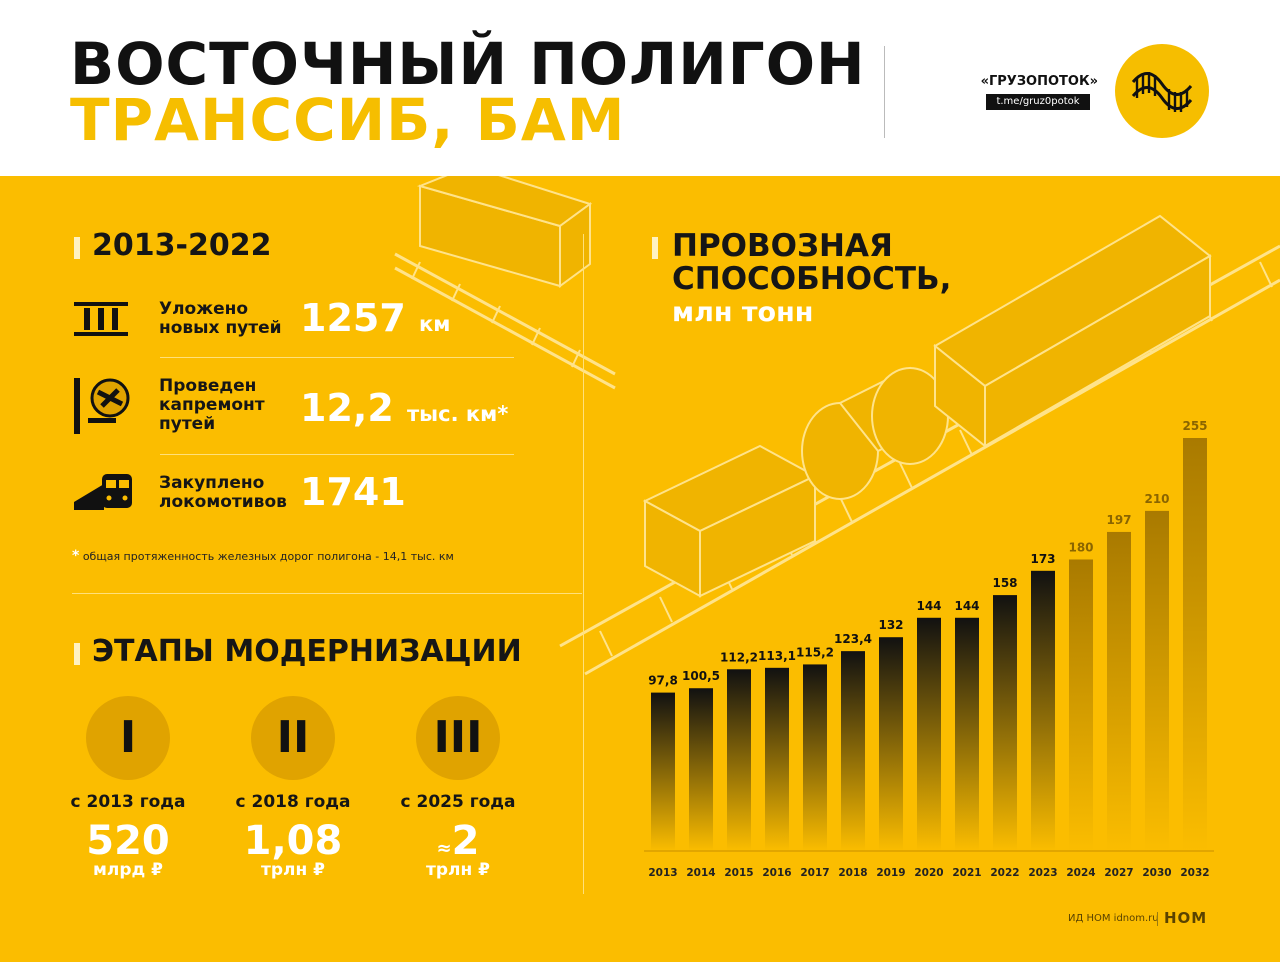 This screenshot has width=1280, height=962. I want to click on x-tick-label-2017: 2017, so click(814, 873).